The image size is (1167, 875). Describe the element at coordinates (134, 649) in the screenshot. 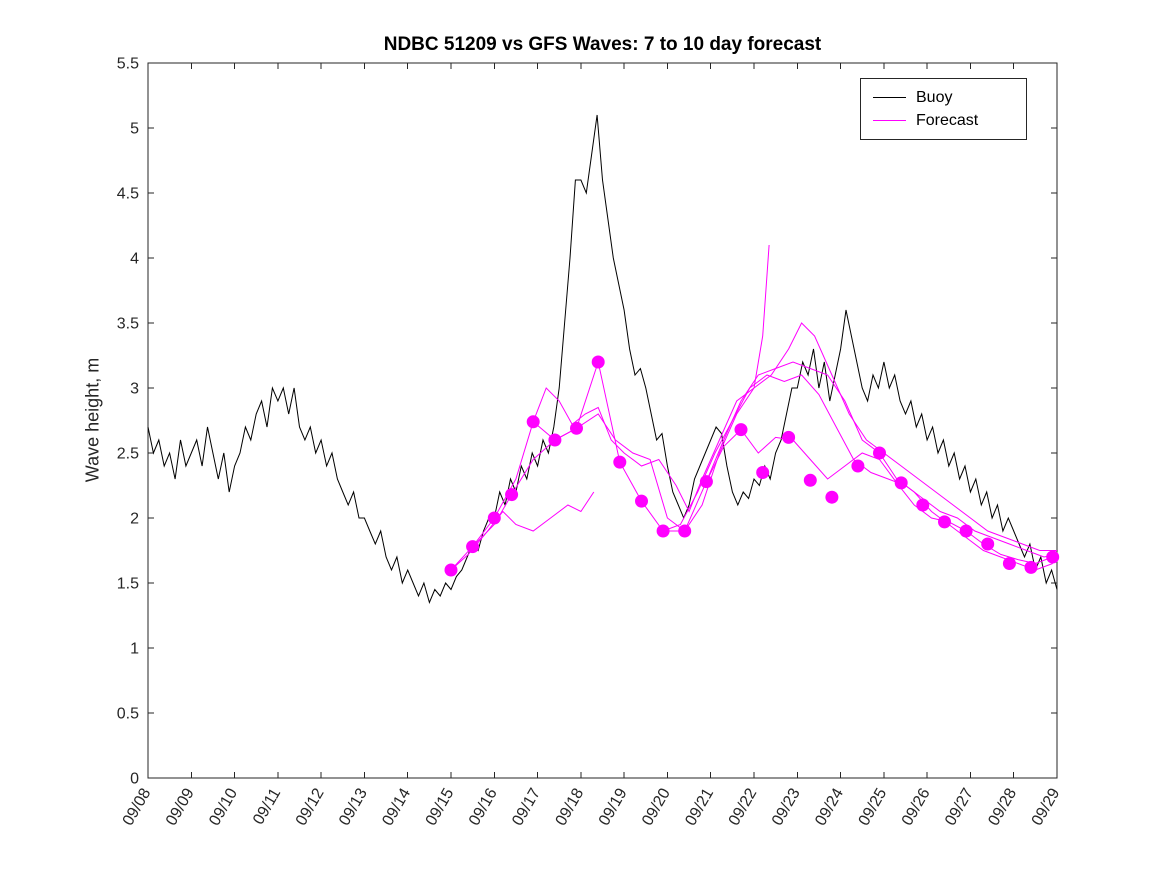

I see `y-tick-label: 1` at that location.